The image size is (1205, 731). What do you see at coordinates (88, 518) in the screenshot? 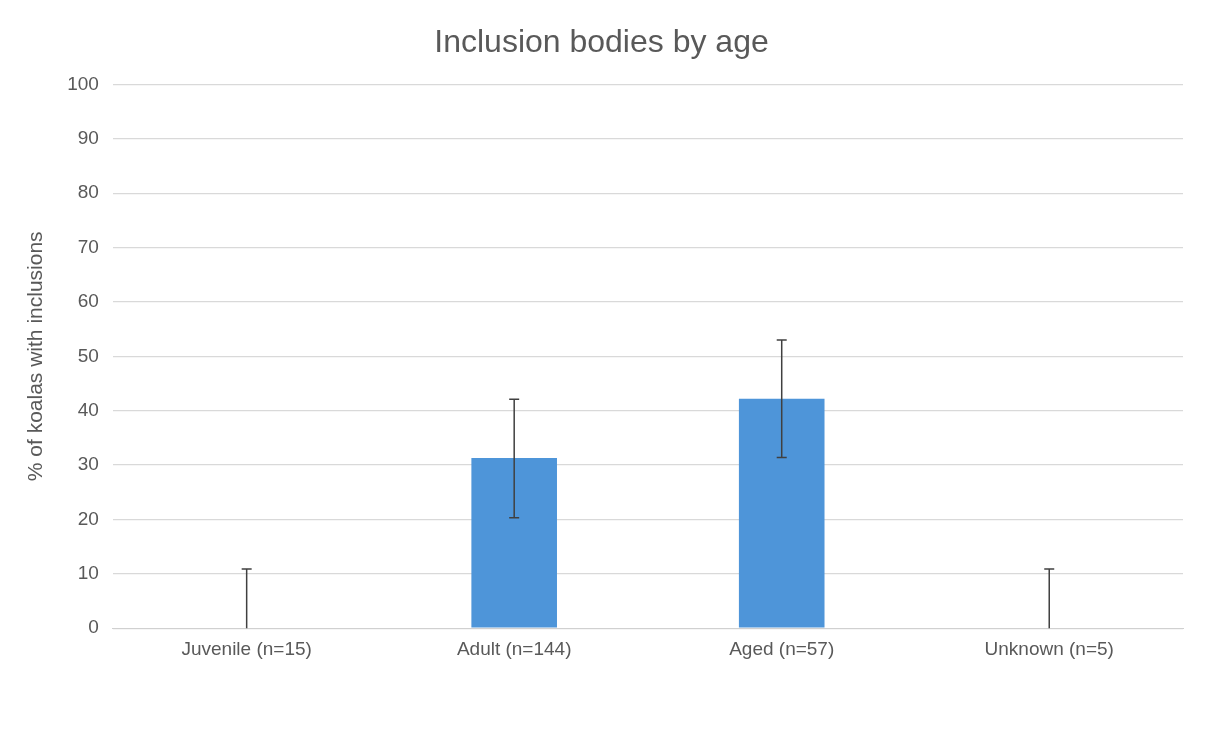
I see `y-tick-label: 20` at bounding box center [88, 518].